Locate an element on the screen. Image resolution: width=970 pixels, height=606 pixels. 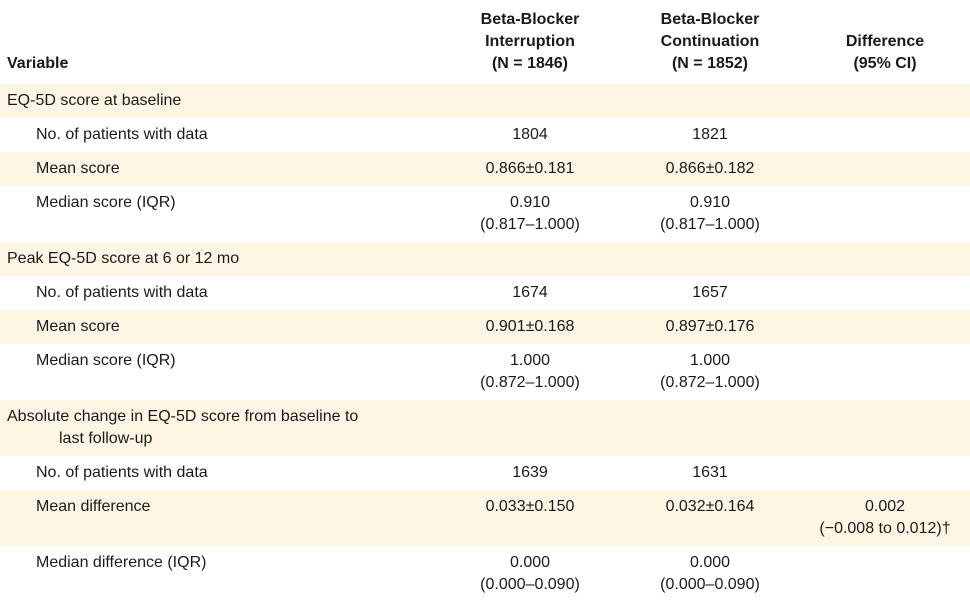
interruption-value: 1674 is located at coordinates (530, 292).